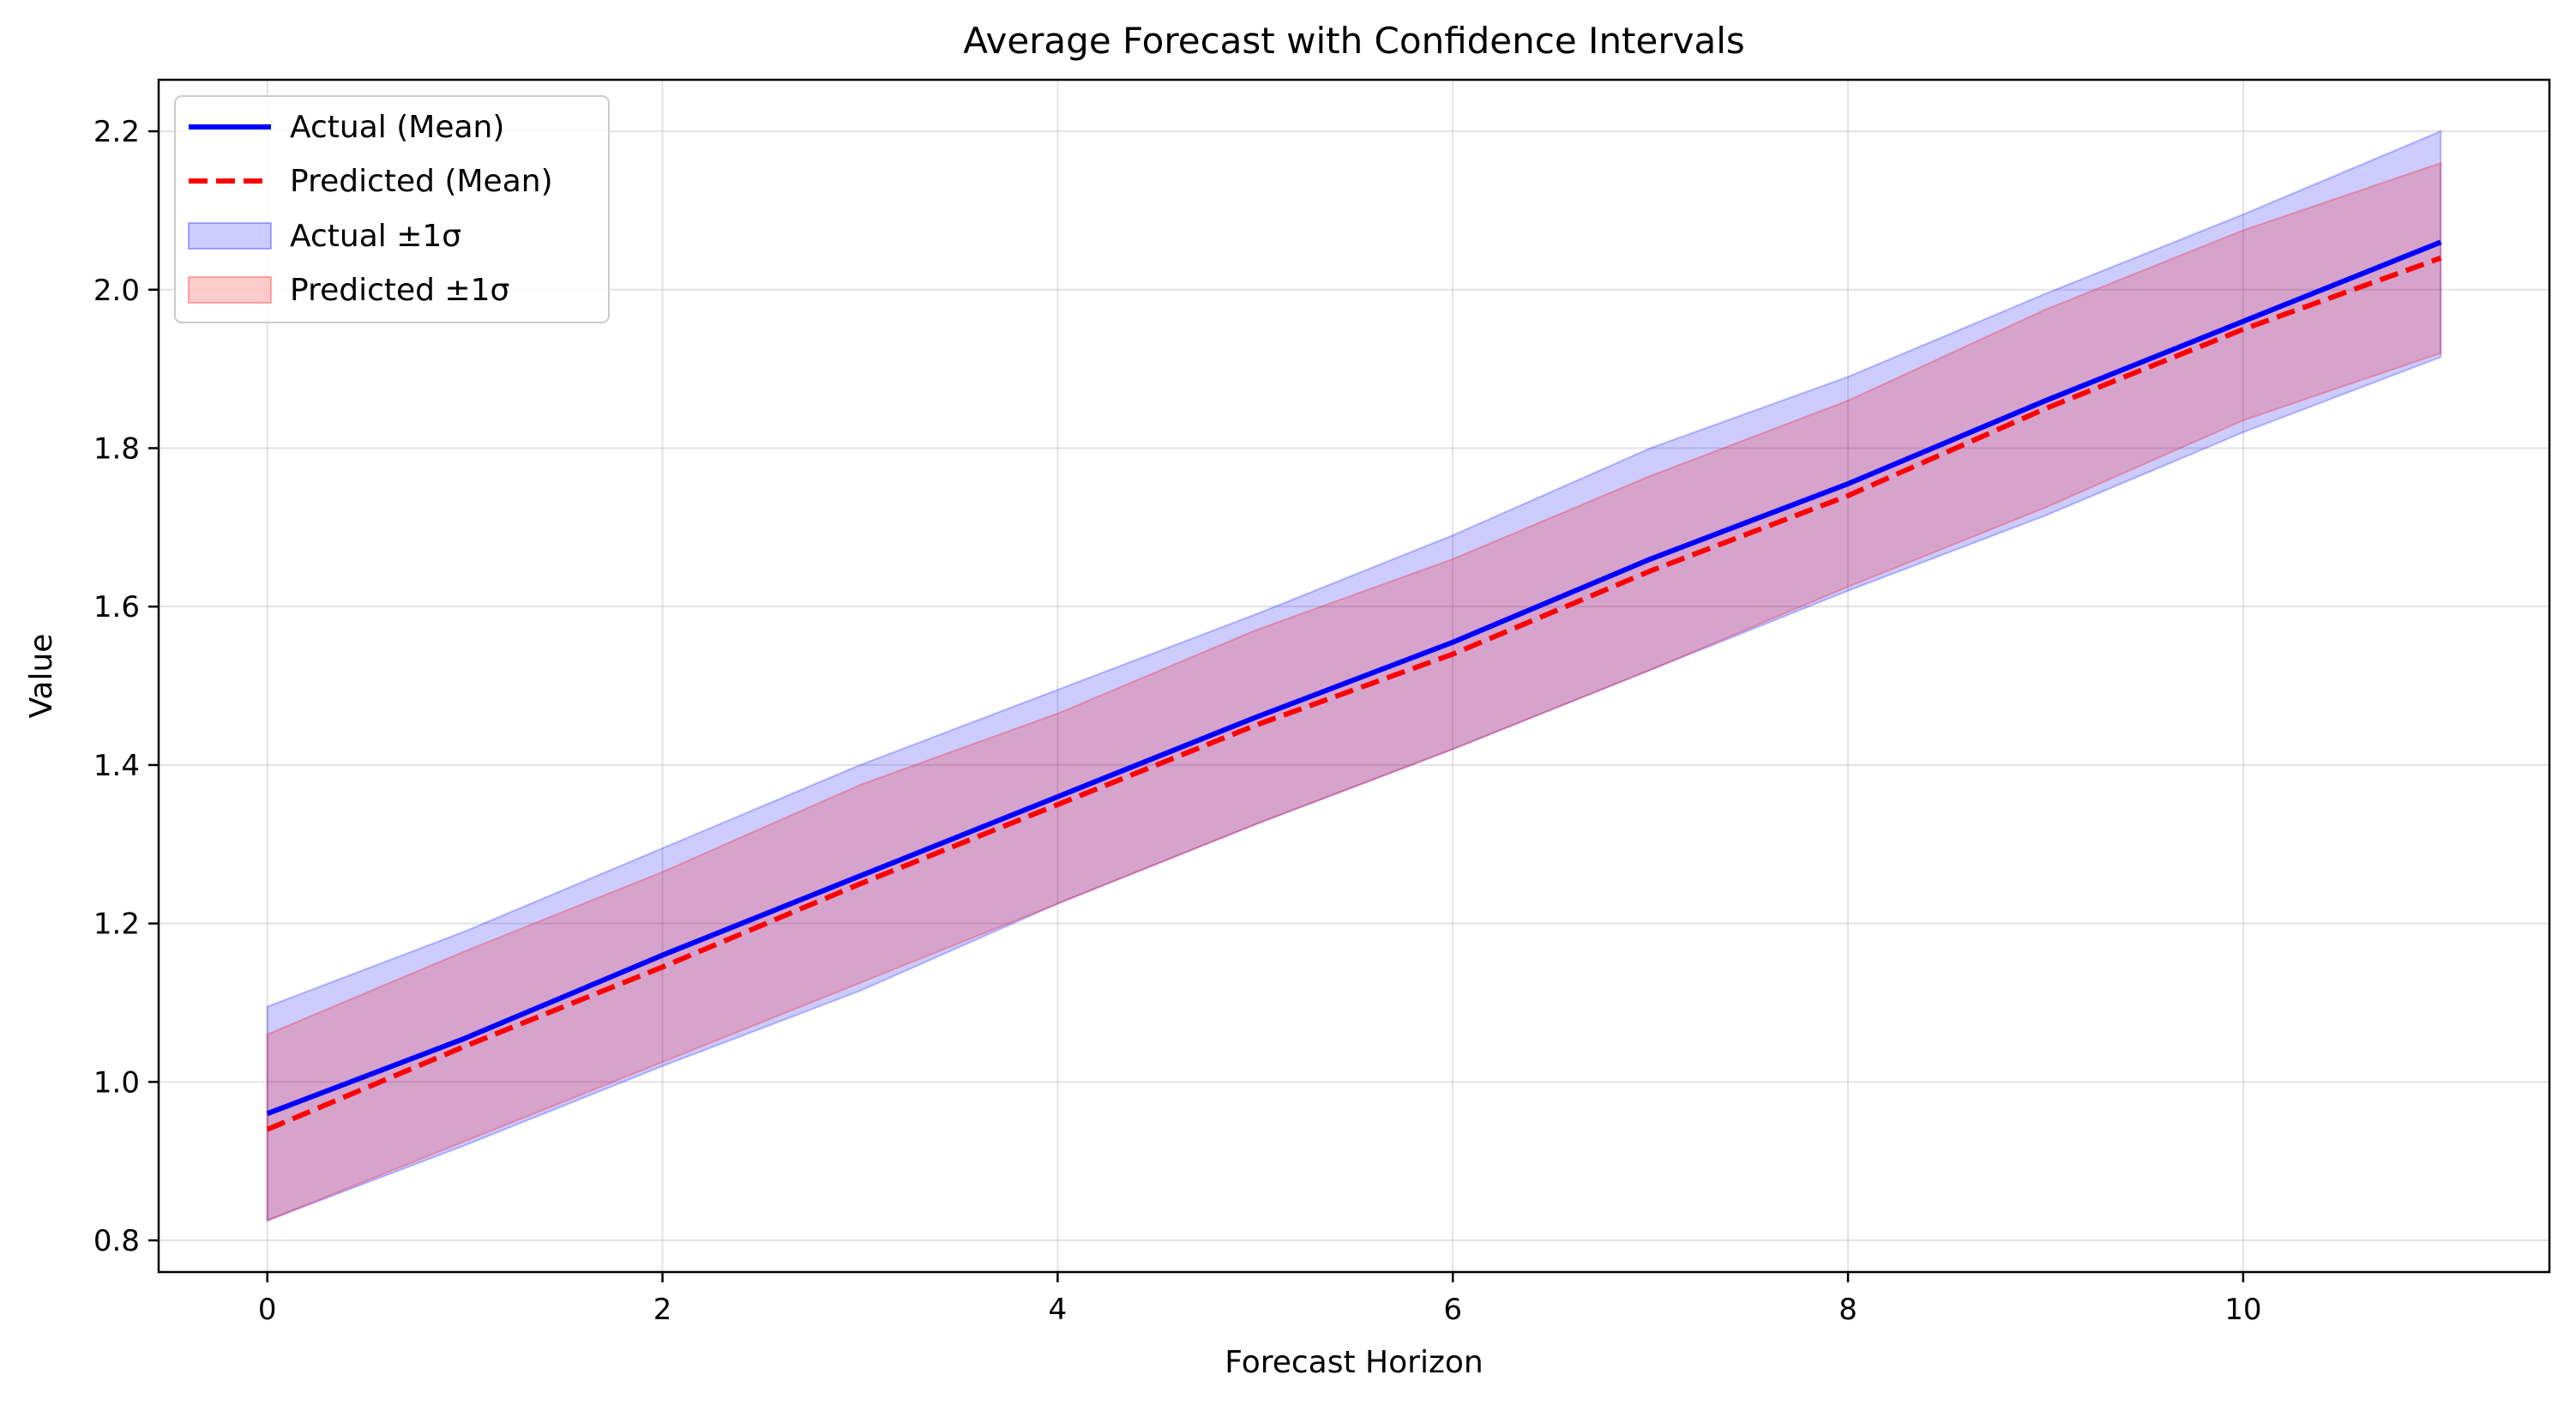 The image size is (2576, 1405). What do you see at coordinates (662, 1310) in the screenshot?
I see `x-tick-label: 2` at bounding box center [662, 1310].